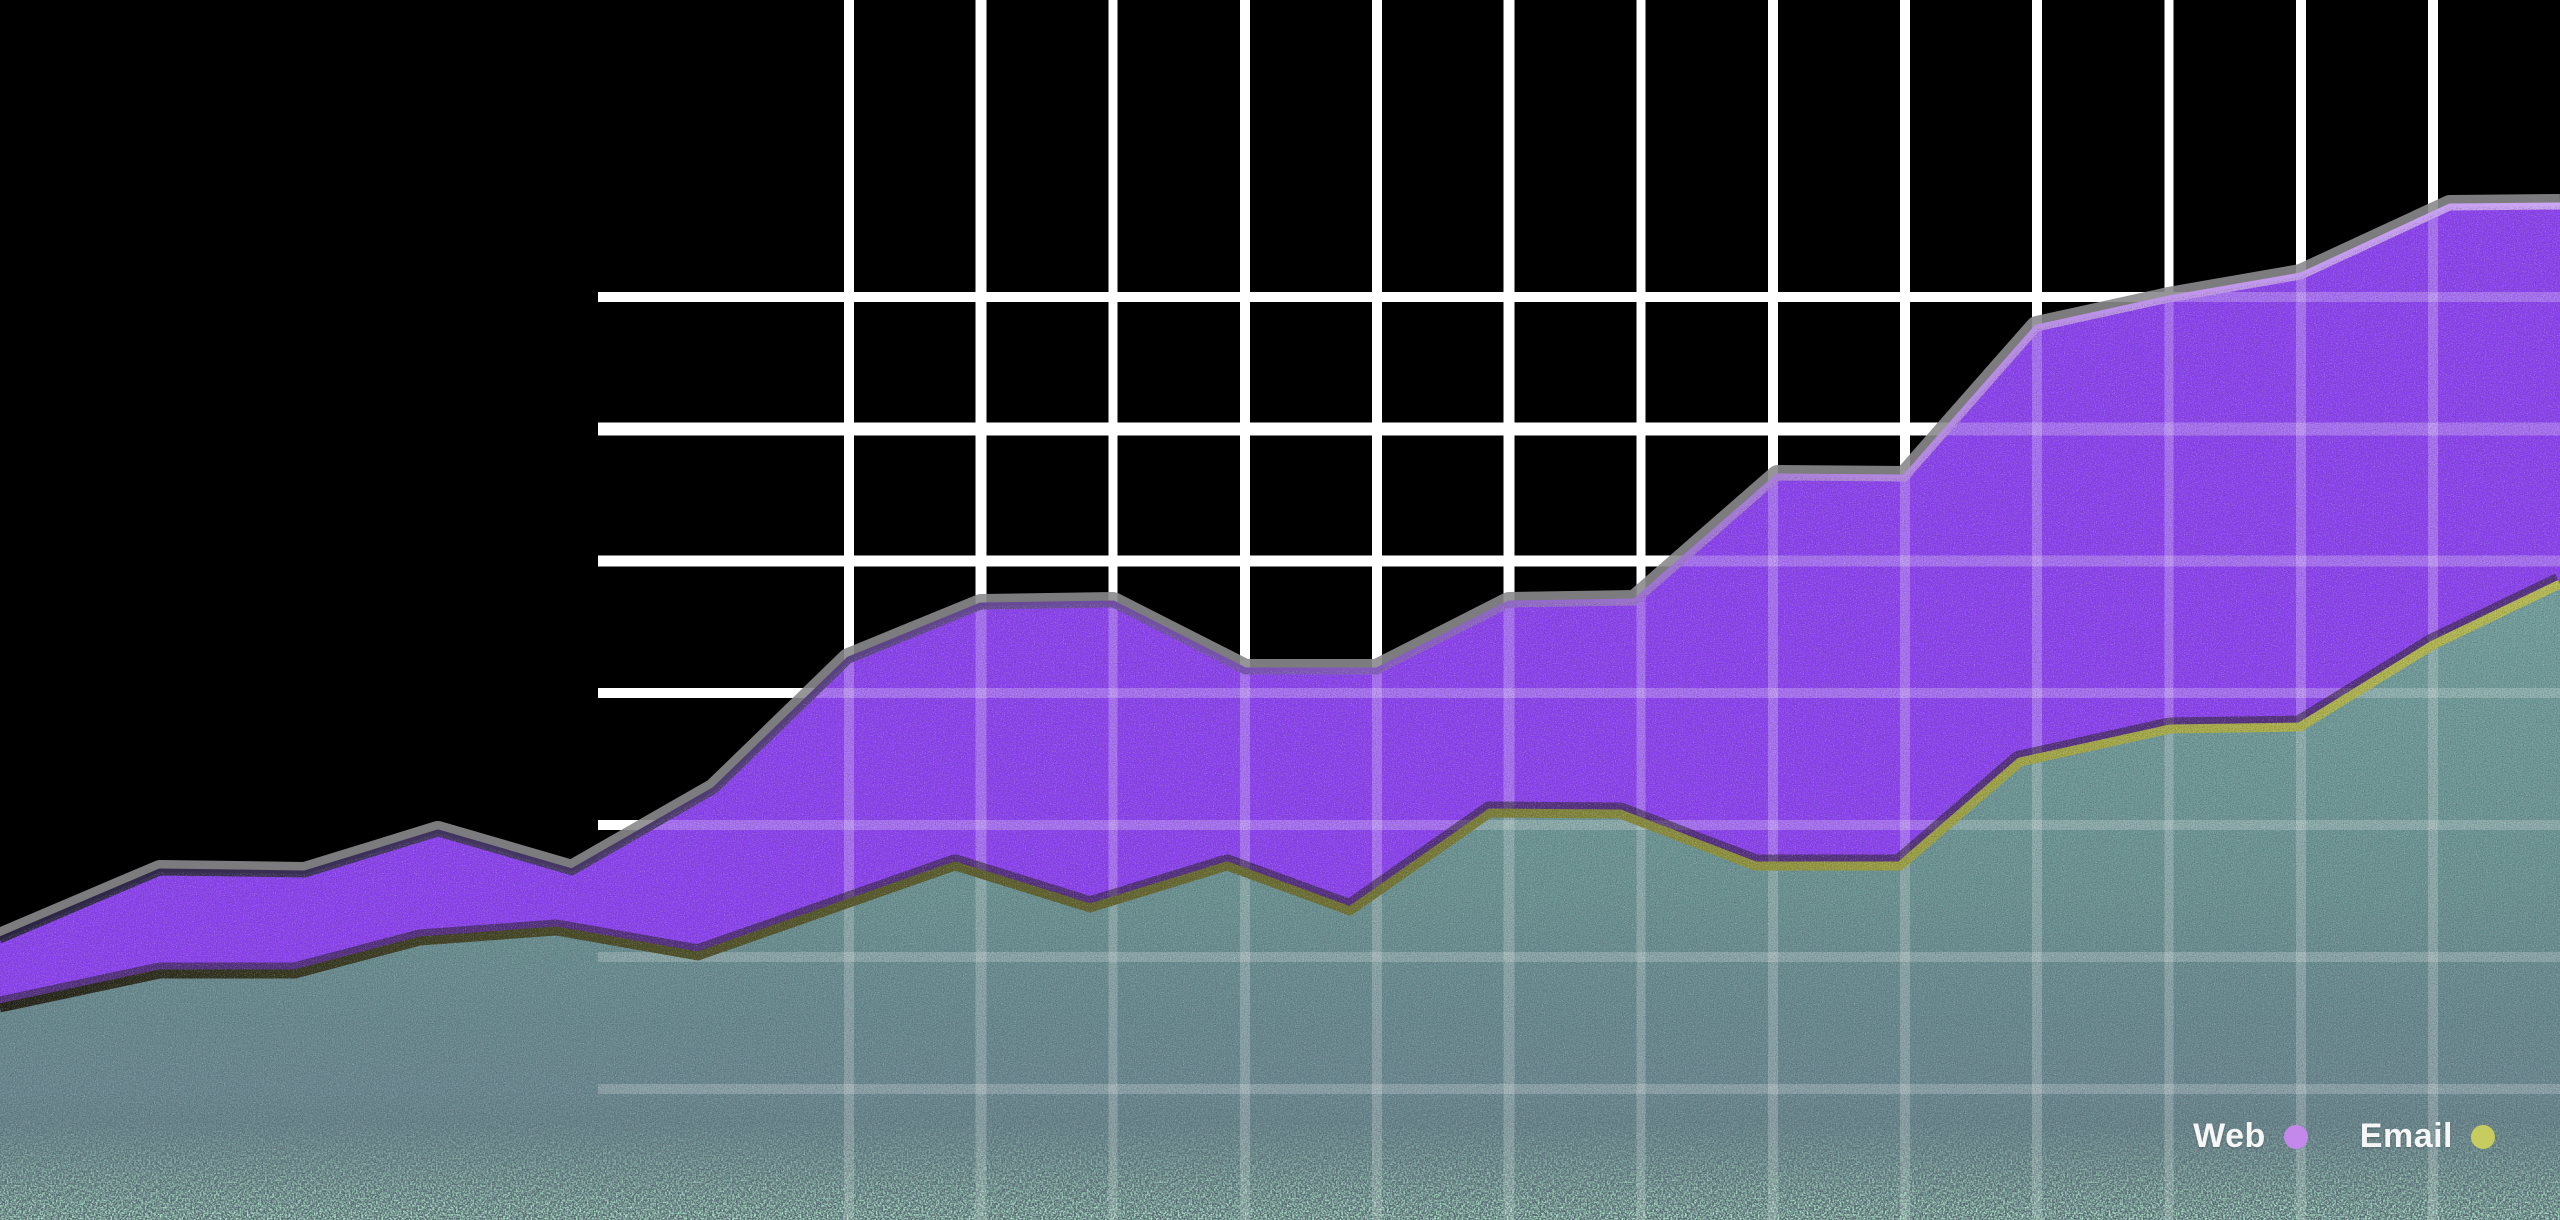 This screenshot has width=2560, height=1220. What do you see at coordinates (2344, 1136) in the screenshot?
I see `chart-legend: Web Email` at bounding box center [2344, 1136].